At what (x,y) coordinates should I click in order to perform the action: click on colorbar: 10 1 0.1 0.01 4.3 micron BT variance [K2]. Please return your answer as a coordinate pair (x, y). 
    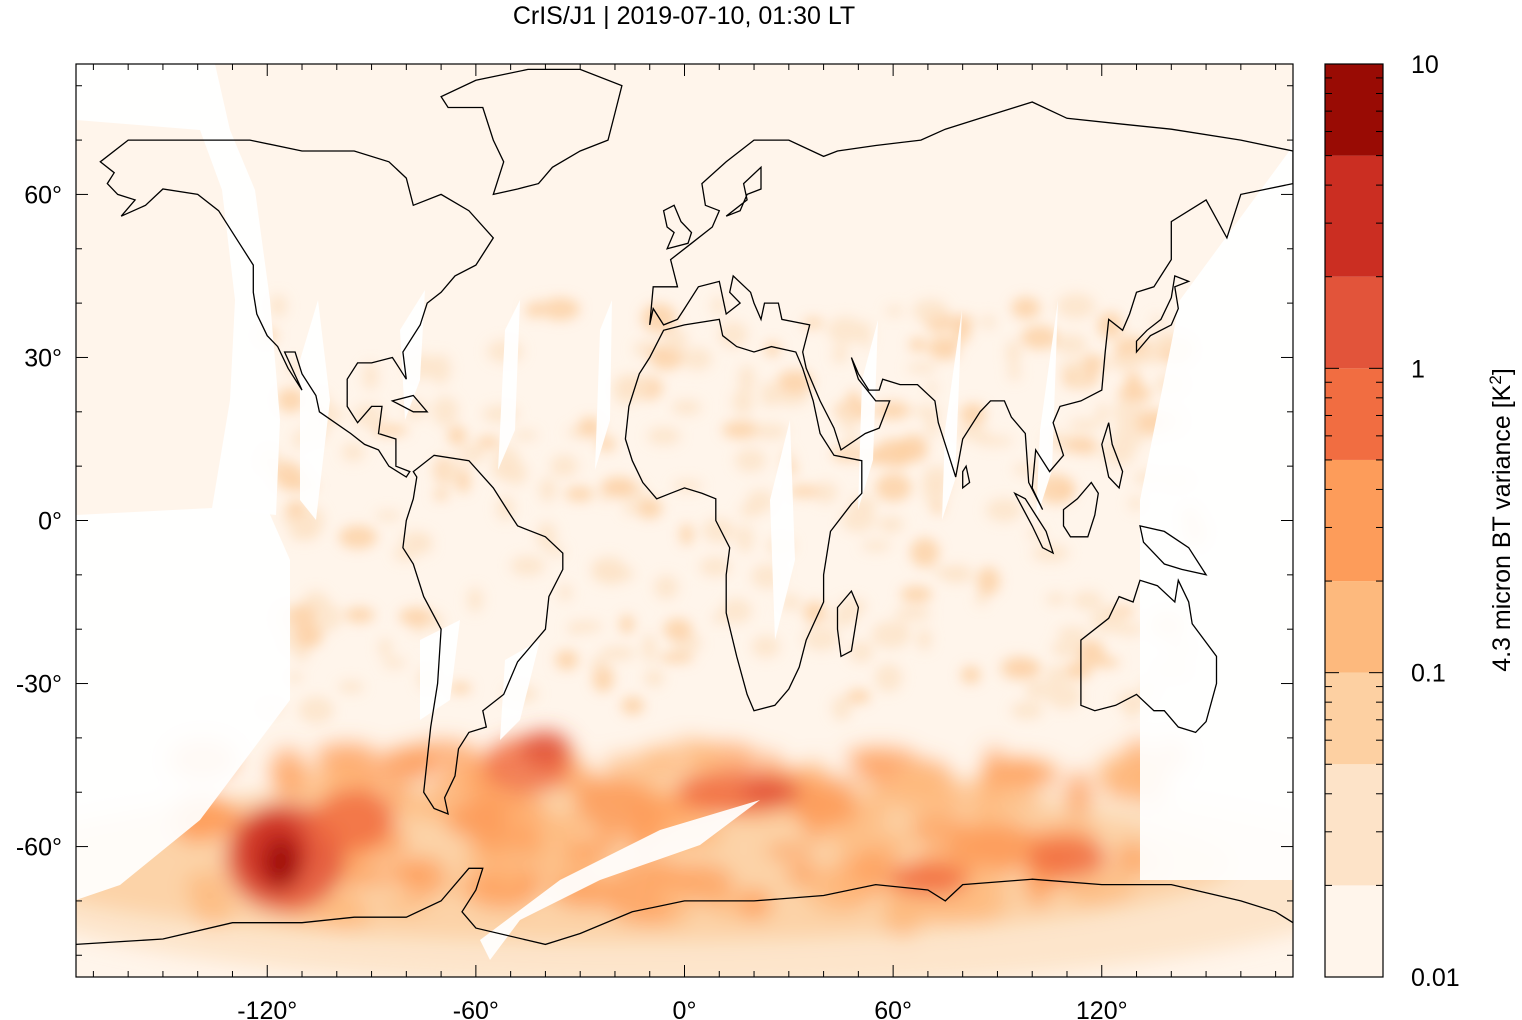
    Looking at the image, I should click on (1420, 521).